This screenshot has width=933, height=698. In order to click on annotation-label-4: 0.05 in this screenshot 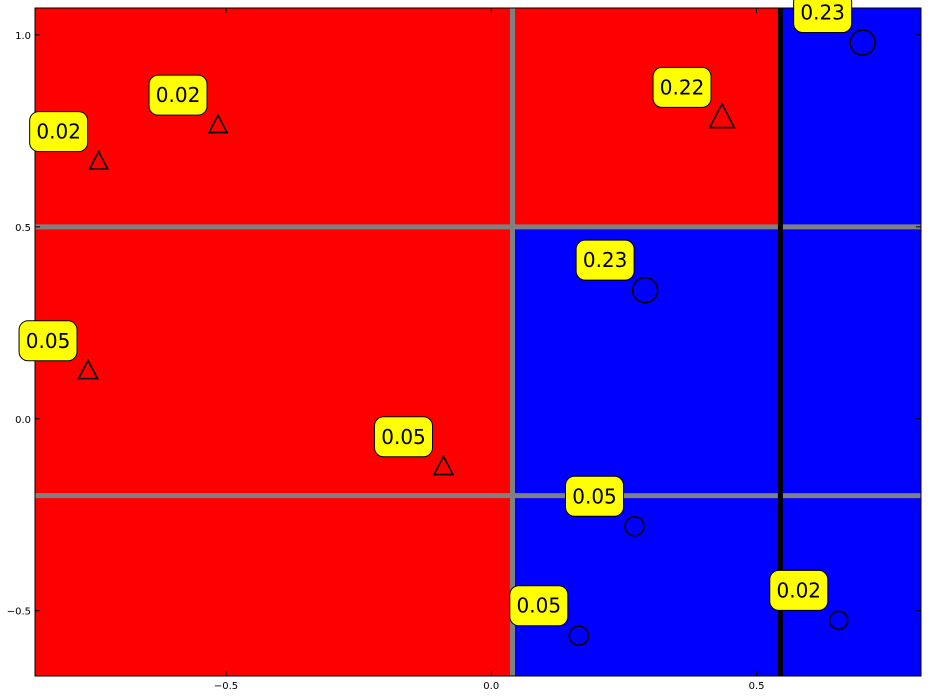, I will do `click(404, 437)`.